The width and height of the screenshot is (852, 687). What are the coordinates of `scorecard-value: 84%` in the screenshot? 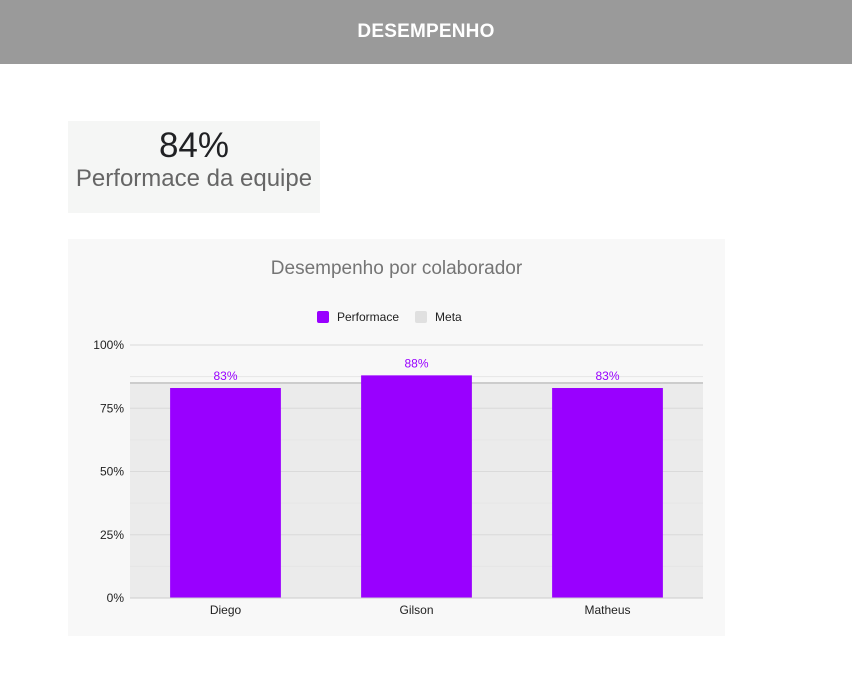 It's located at (194, 145).